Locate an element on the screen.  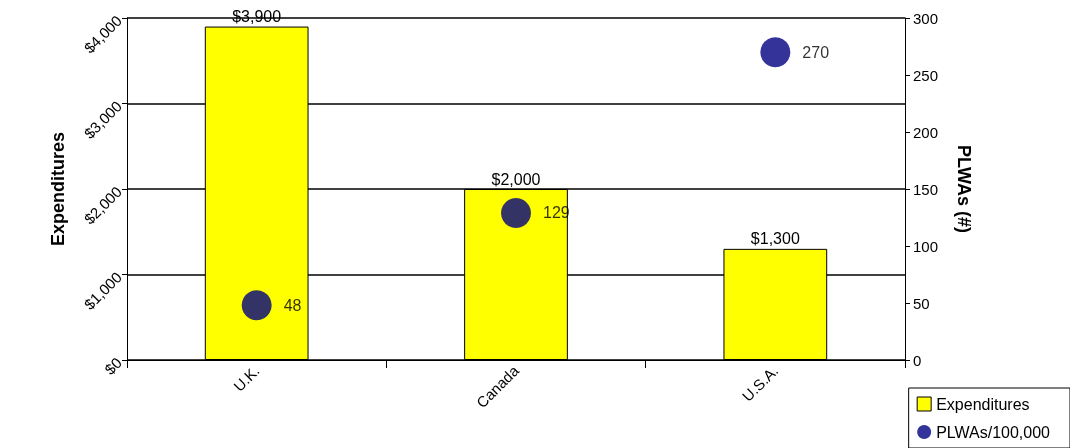
y-axis-title: Expenditures is located at coordinates (58, 189).